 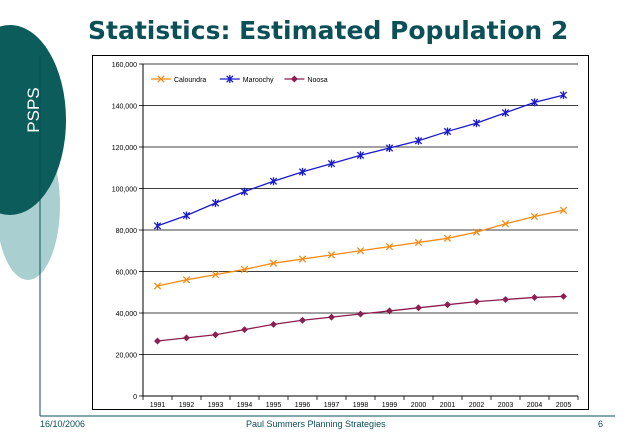 What do you see at coordinates (127, 231) in the screenshot?
I see `y-tick-label: 80,000` at bounding box center [127, 231].